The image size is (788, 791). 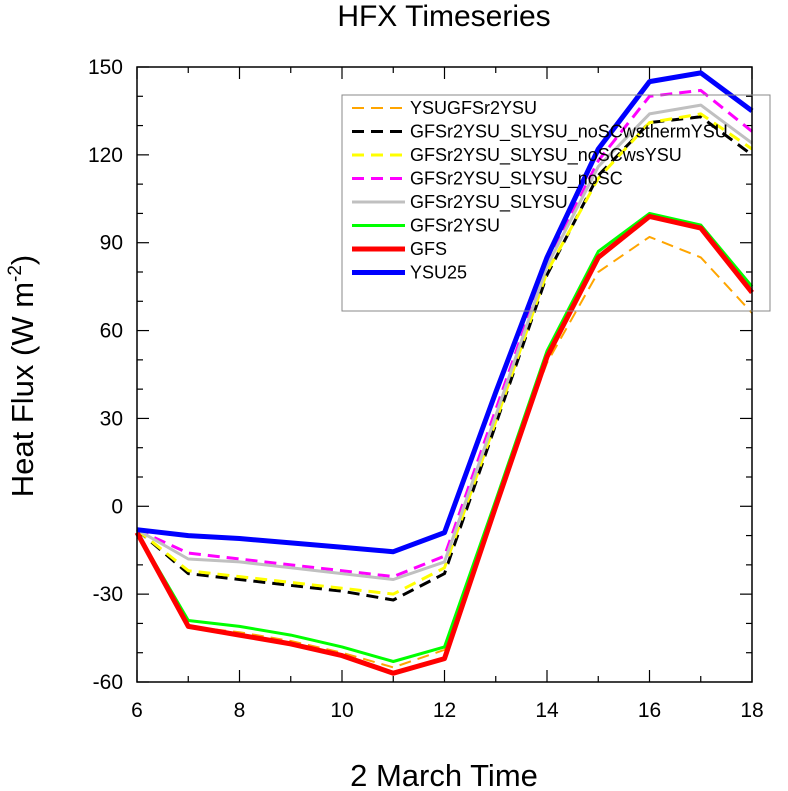 I want to click on y-axis-title-main: Heat Flux (W m, so click(x=22, y=389).